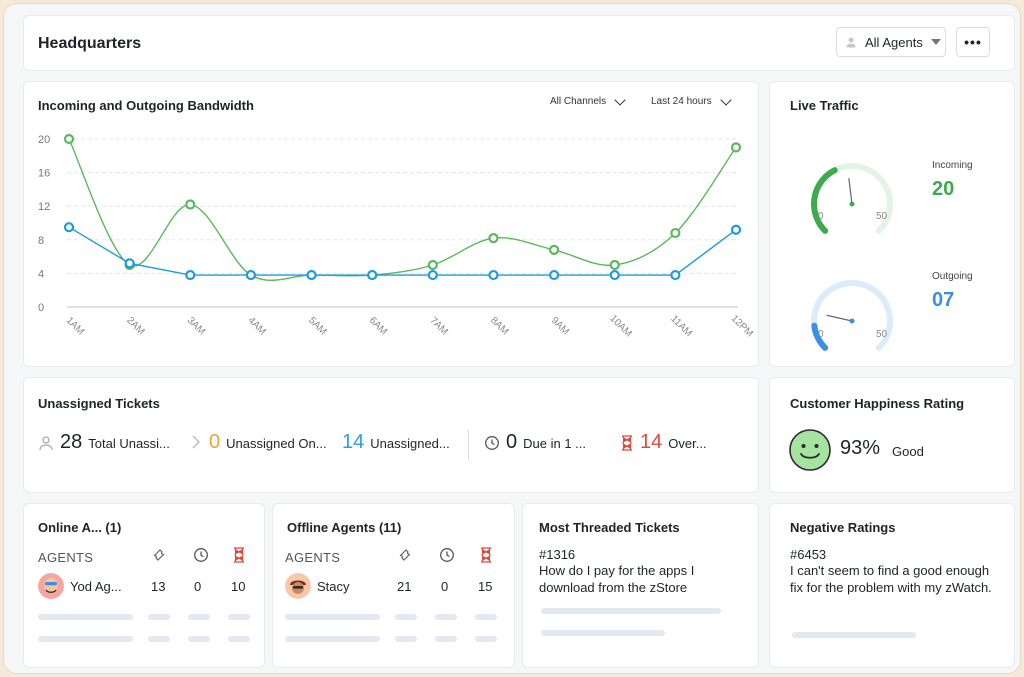 The width and height of the screenshot is (1024, 677). I want to click on x-tick-label: 4AM, so click(257, 326).